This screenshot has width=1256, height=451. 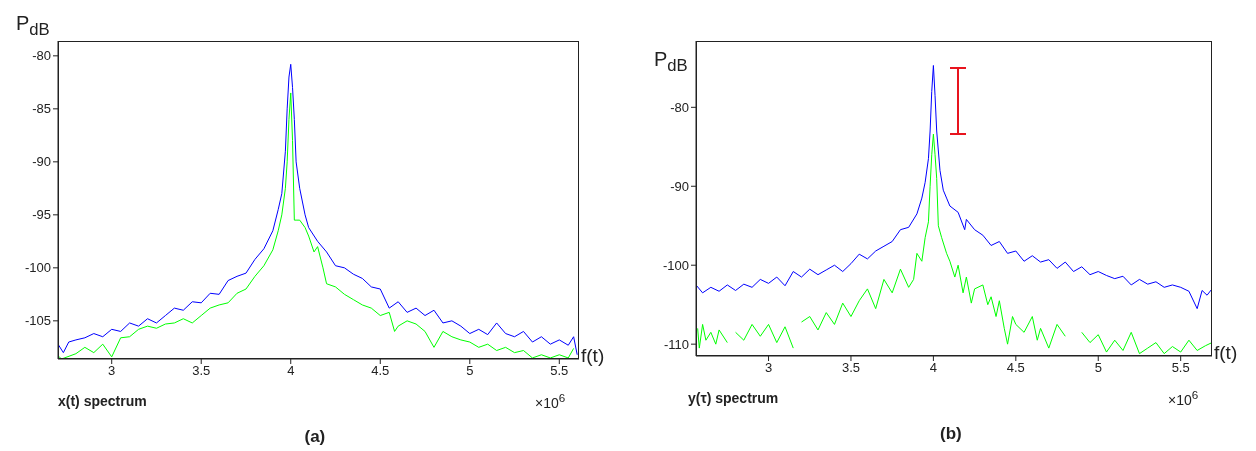 What do you see at coordinates (37, 321) in the screenshot?
I see `y-tick-label: -105` at bounding box center [37, 321].